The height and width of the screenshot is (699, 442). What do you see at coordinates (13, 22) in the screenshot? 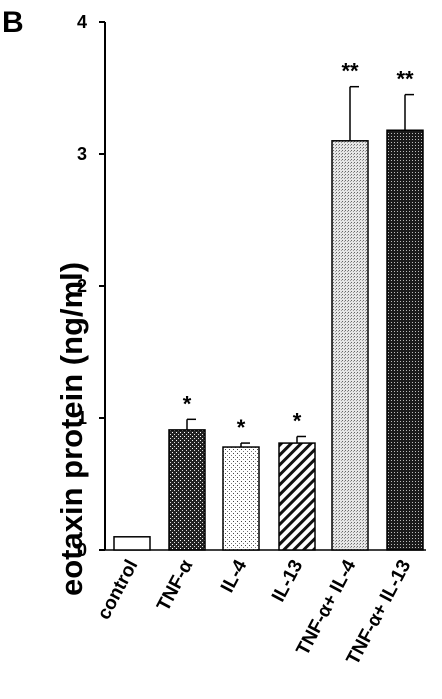
I see `panel-label: B` at bounding box center [13, 22].